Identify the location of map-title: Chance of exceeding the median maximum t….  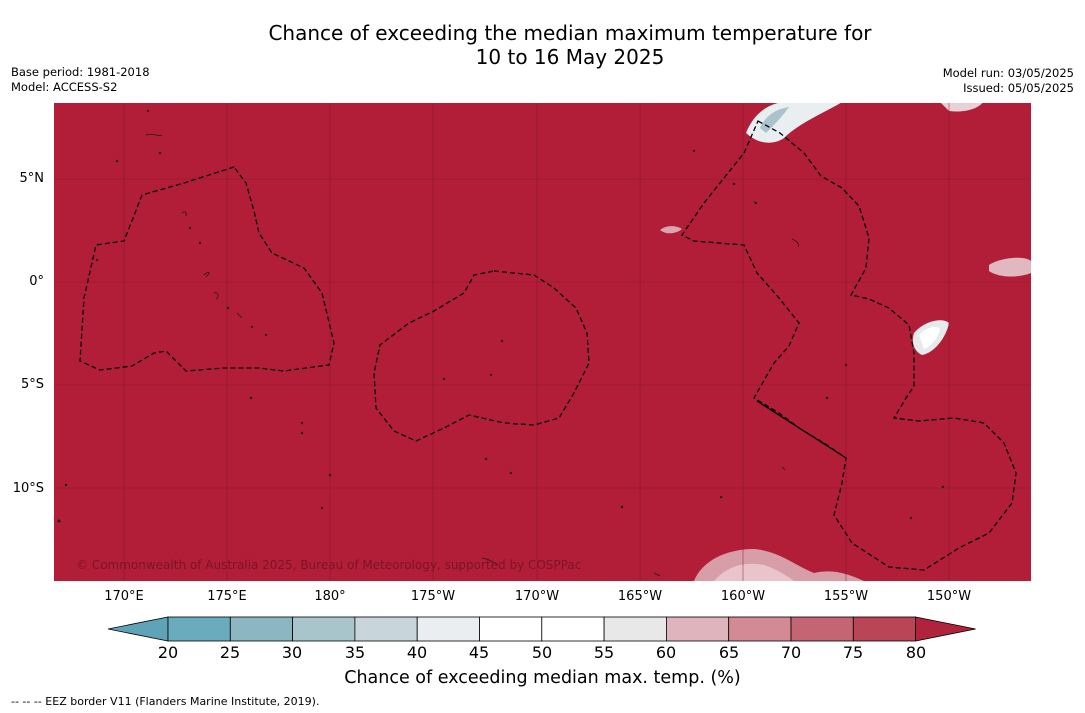
(542, 45).